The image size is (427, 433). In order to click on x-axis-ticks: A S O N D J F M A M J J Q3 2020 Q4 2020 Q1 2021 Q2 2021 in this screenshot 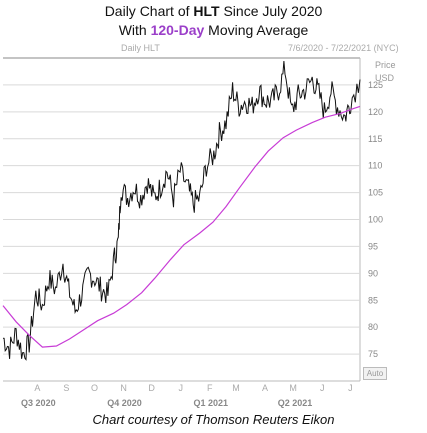, I will do `click(187, 395)`.